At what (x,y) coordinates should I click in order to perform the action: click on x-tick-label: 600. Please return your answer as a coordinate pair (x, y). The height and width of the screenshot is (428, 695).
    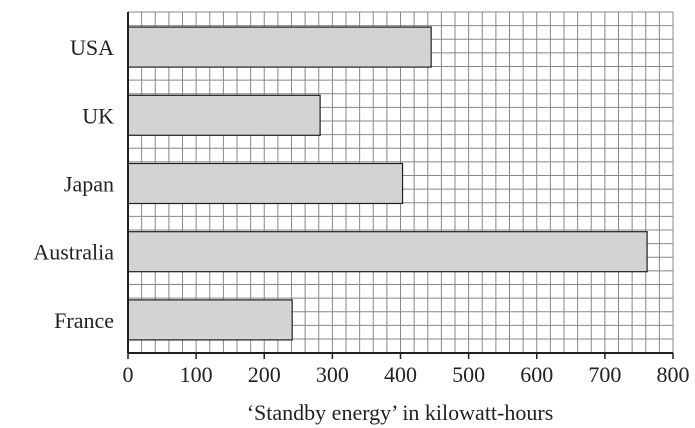
    Looking at the image, I should click on (536, 374).